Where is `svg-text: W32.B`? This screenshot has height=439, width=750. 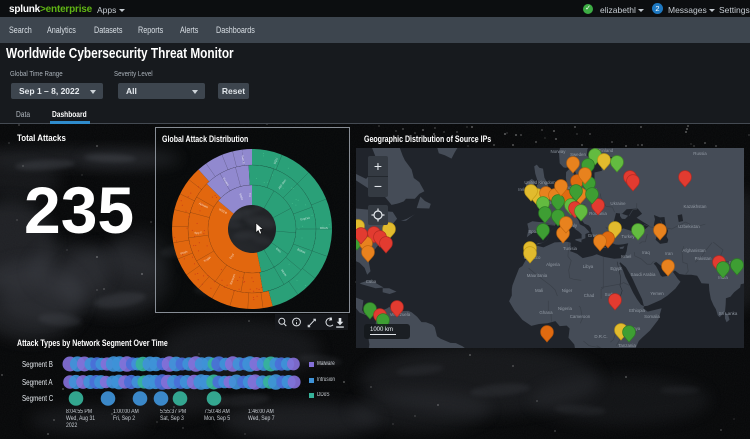
svg-text: W32.B is located at coordinates (223, 211).